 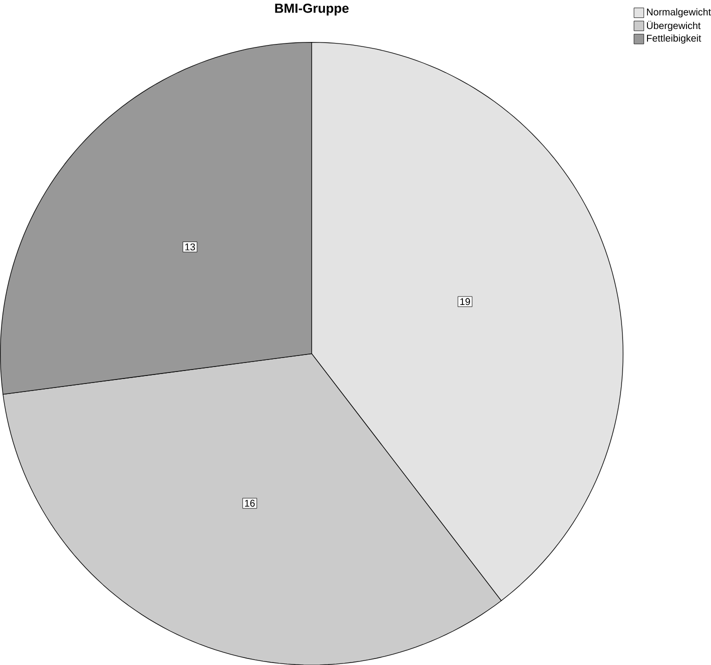 I want to click on legend-label: Übergewicht, so click(x=673, y=25).